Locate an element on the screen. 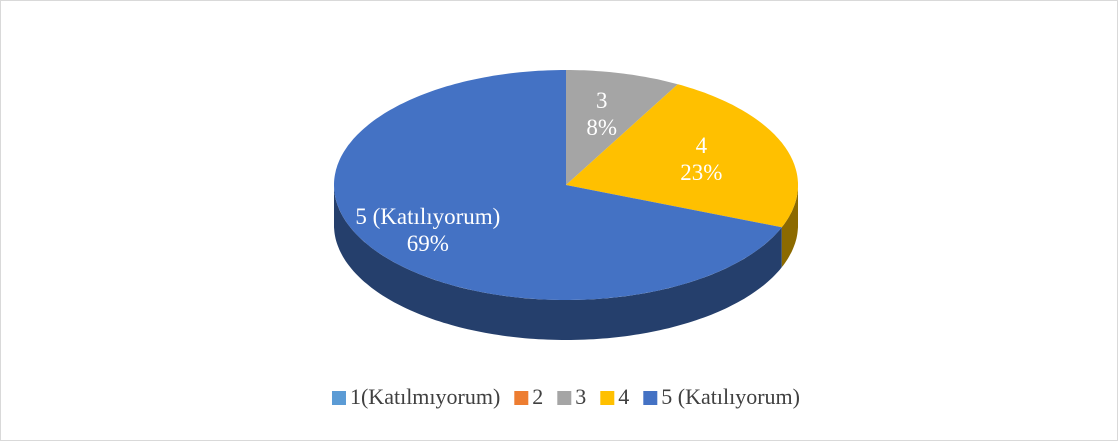  legend-label: 1(Katılmıyorum) is located at coordinates (425, 396).